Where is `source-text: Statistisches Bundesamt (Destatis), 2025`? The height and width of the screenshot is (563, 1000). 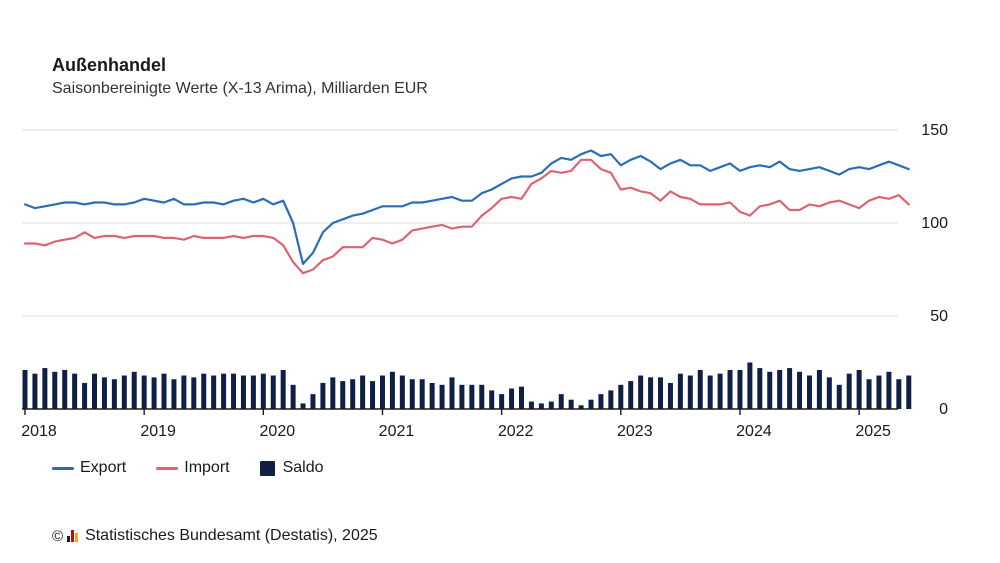 source-text: Statistisches Bundesamt (Destatis), 2025 is located at coordinates (231, 535).